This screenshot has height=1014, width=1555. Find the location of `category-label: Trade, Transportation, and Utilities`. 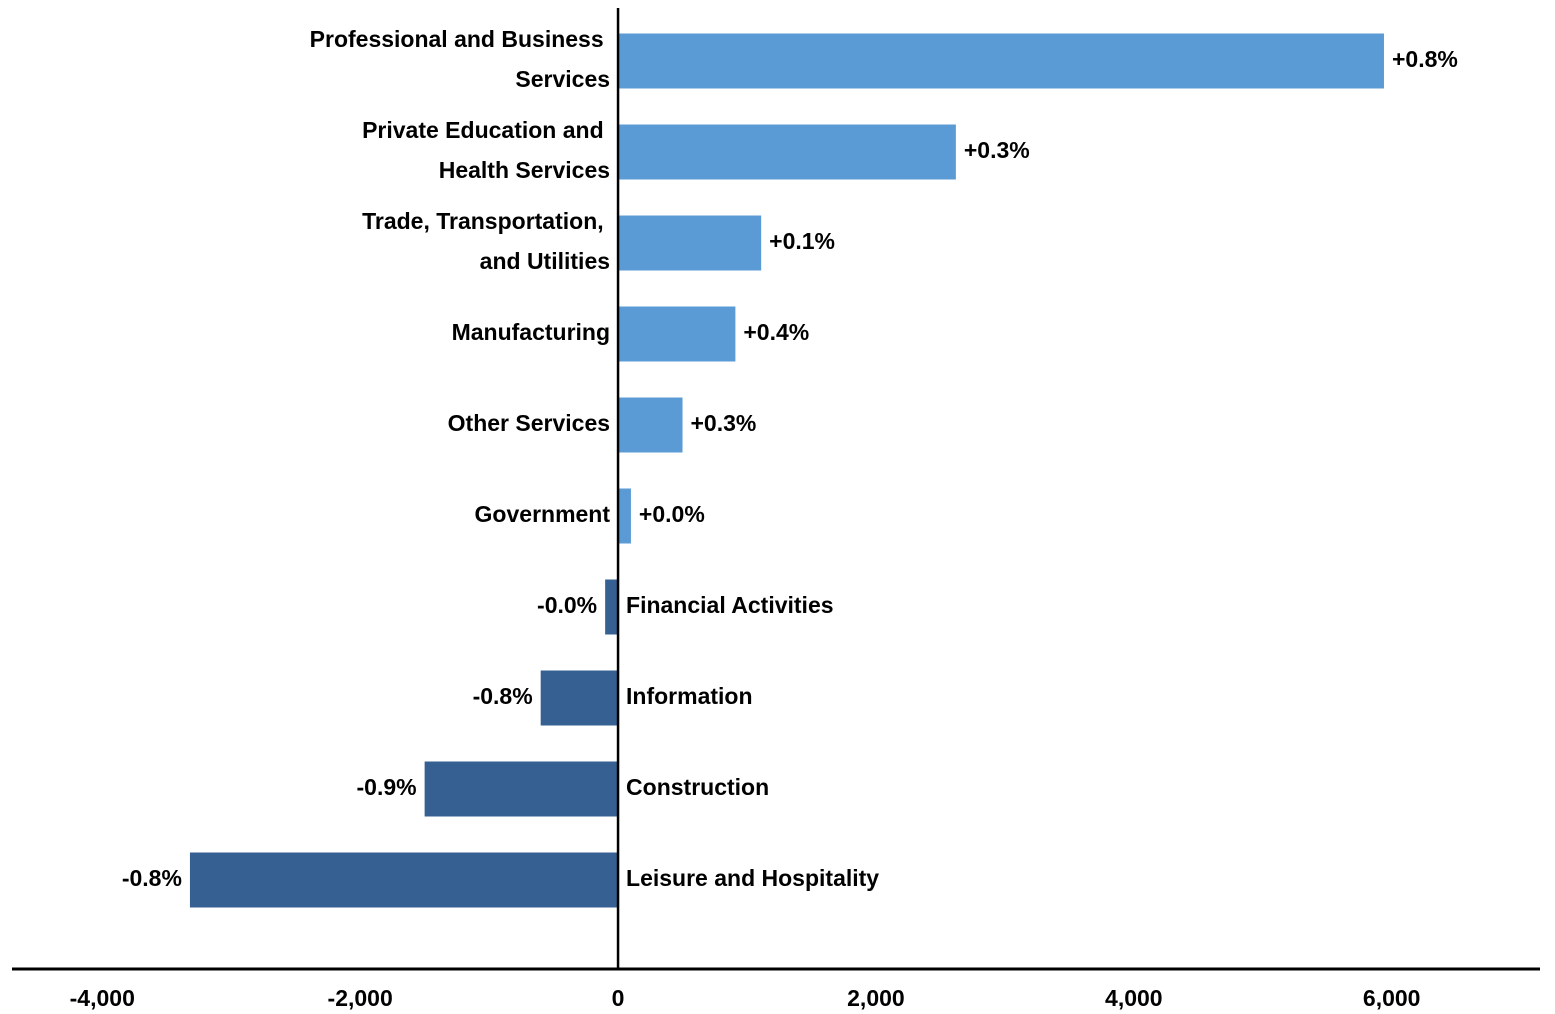

category-label: Trade, Transportation, and Utilities is located at coordinates (486, 241).